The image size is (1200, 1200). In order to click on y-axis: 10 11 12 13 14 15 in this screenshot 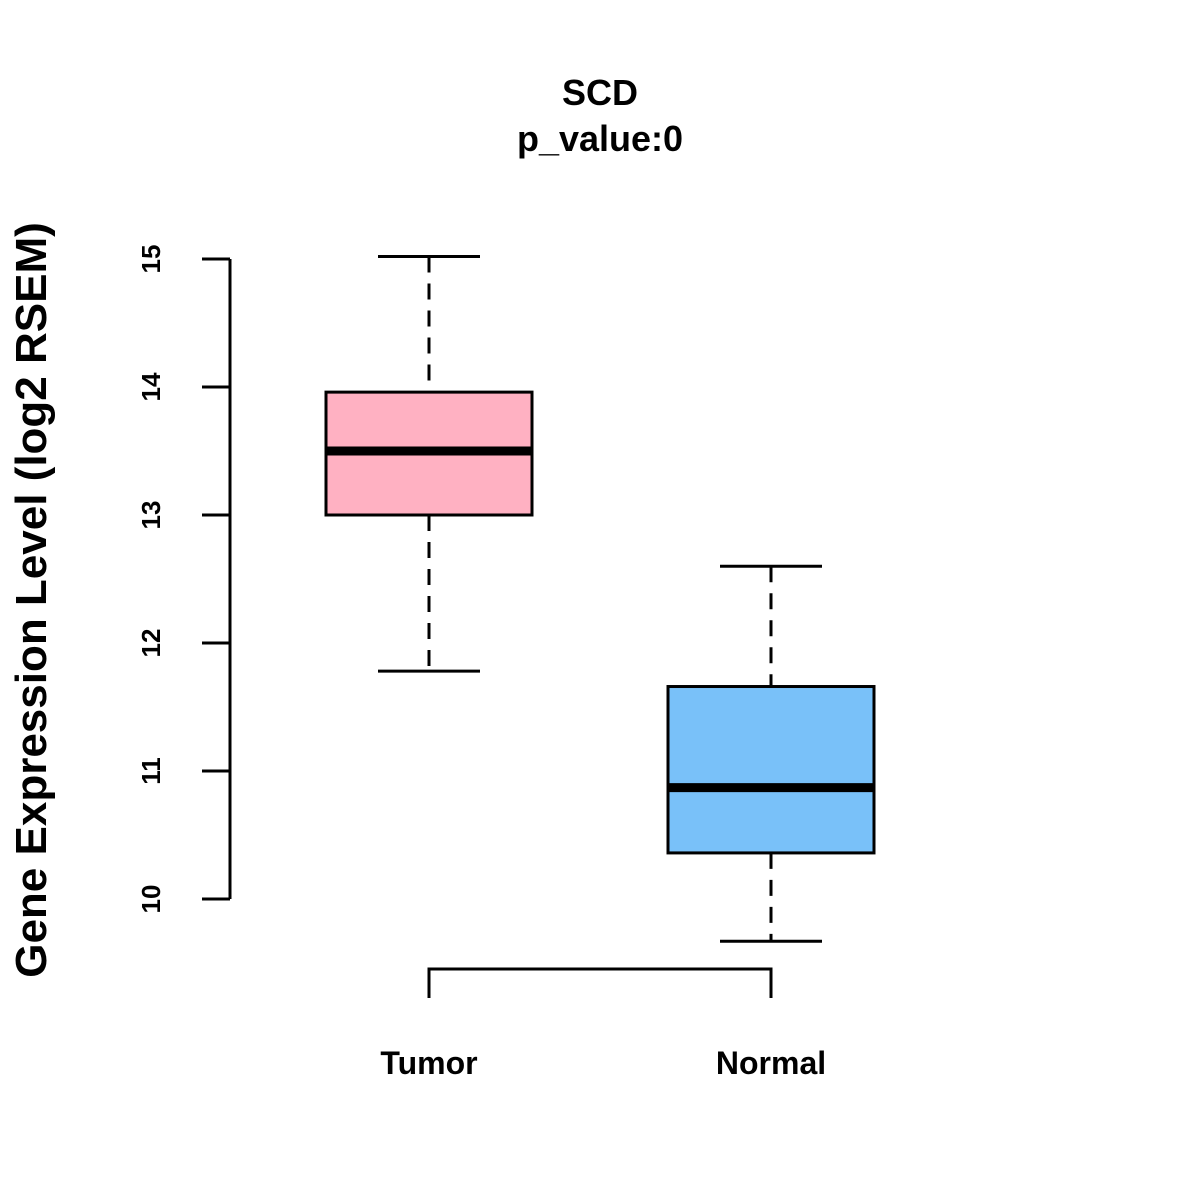, I will do `click(184, 579)`.